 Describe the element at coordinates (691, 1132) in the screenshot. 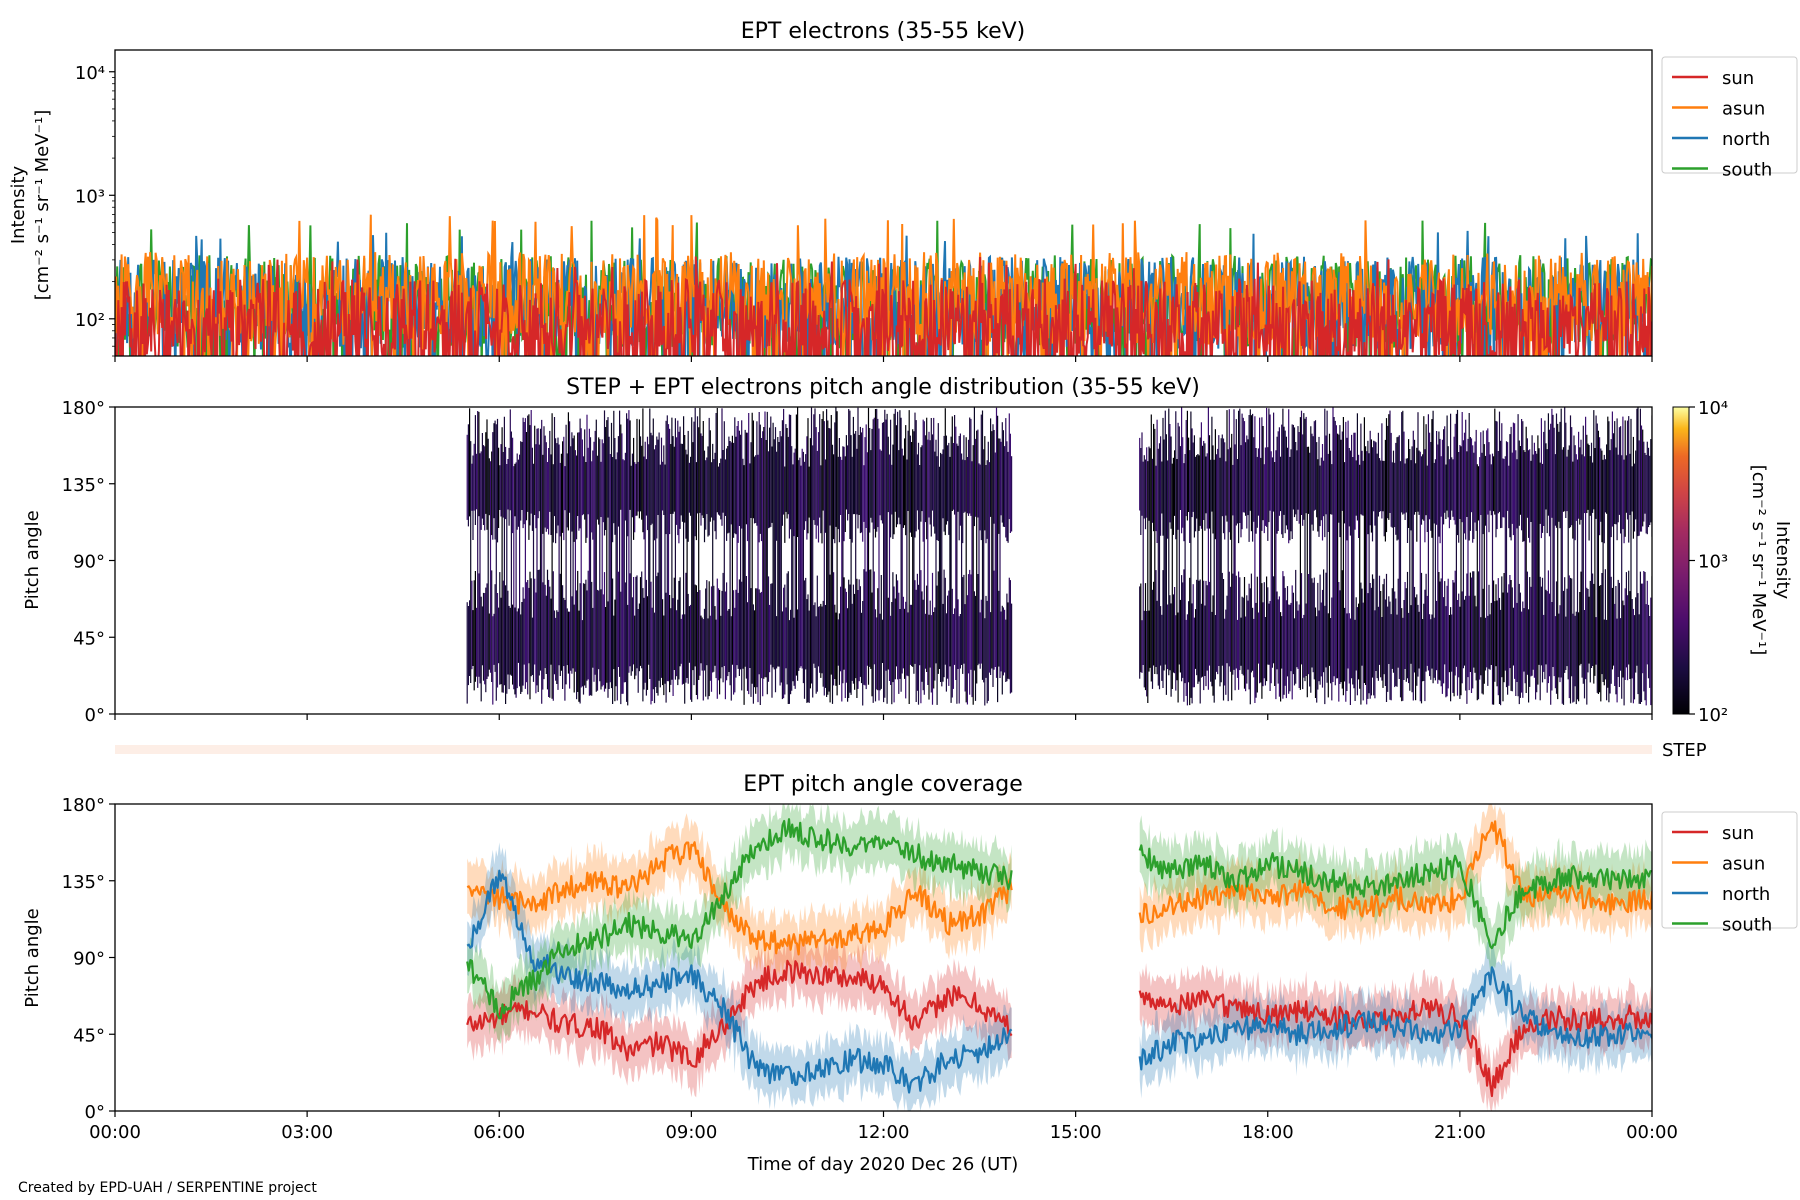

I see `x-tick-label: 09:00` at that location.